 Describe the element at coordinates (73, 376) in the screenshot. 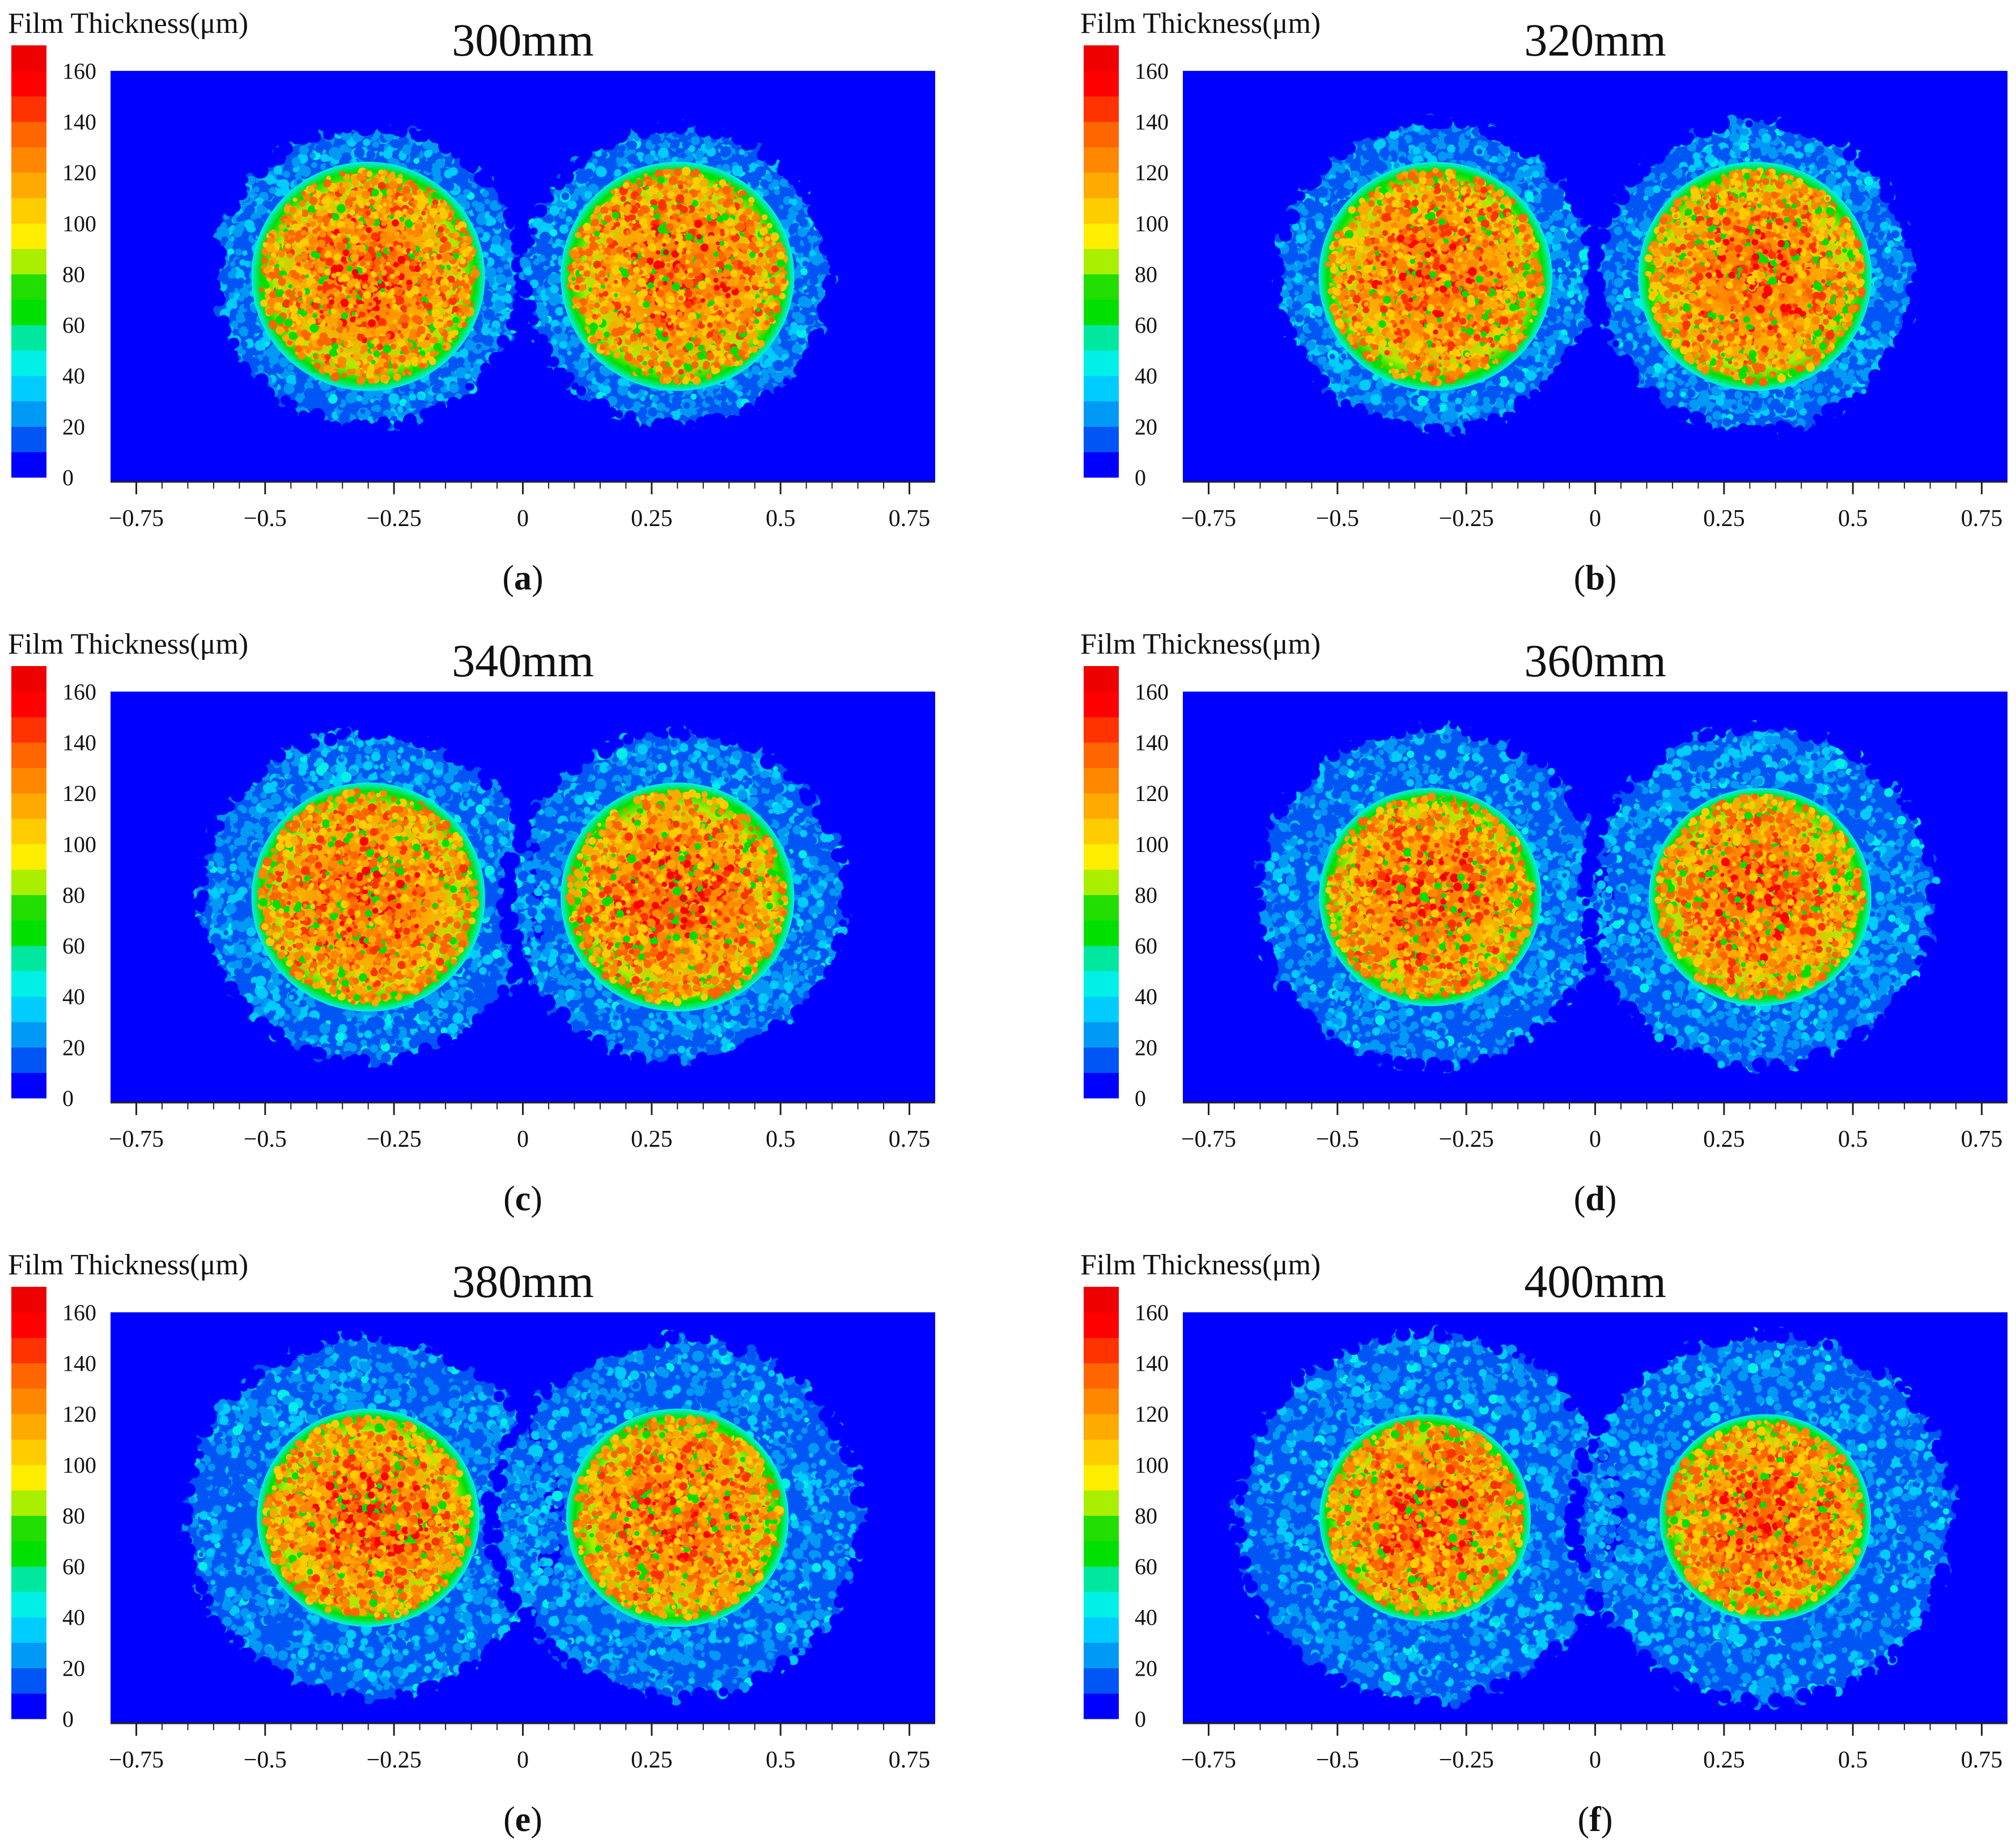

I see `colorbar-tick-label: 40` at that location.